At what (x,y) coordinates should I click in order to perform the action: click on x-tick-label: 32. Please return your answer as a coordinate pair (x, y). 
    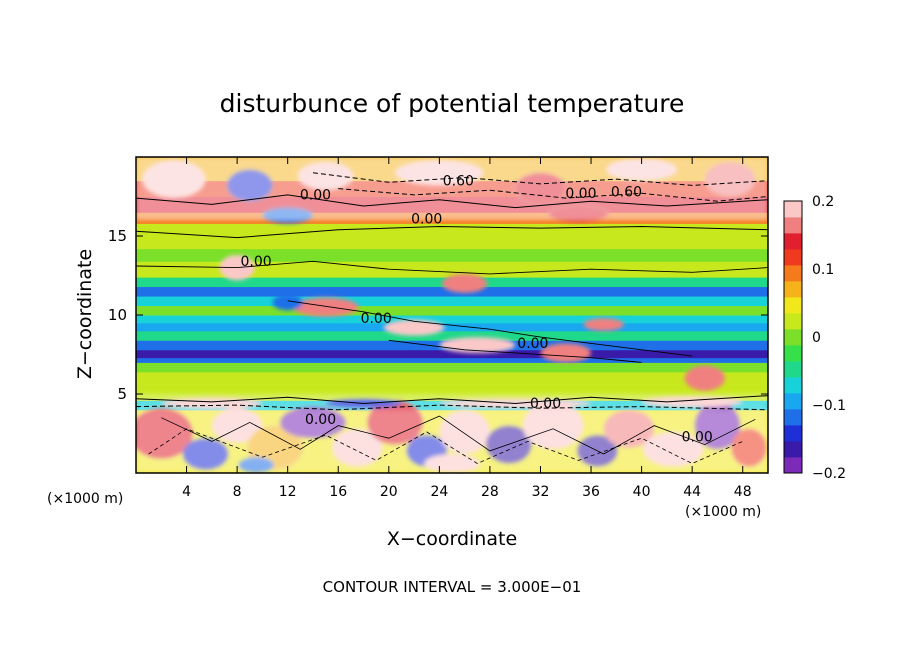
    Looking at the image, I should click on (541, 492).